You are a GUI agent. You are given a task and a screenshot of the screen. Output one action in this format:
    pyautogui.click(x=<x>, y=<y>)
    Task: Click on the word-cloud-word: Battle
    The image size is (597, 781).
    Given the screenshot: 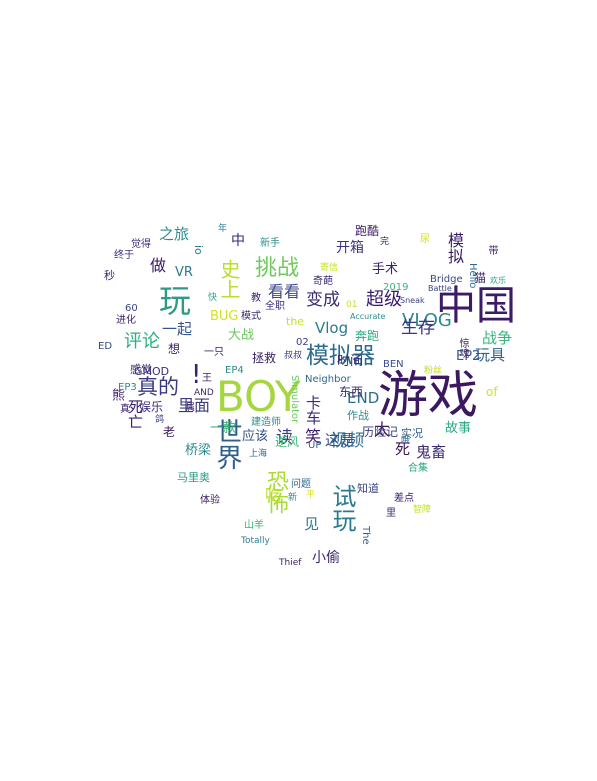 What is the action you would take?
    pyautogui.click(x=440, y=288)
    